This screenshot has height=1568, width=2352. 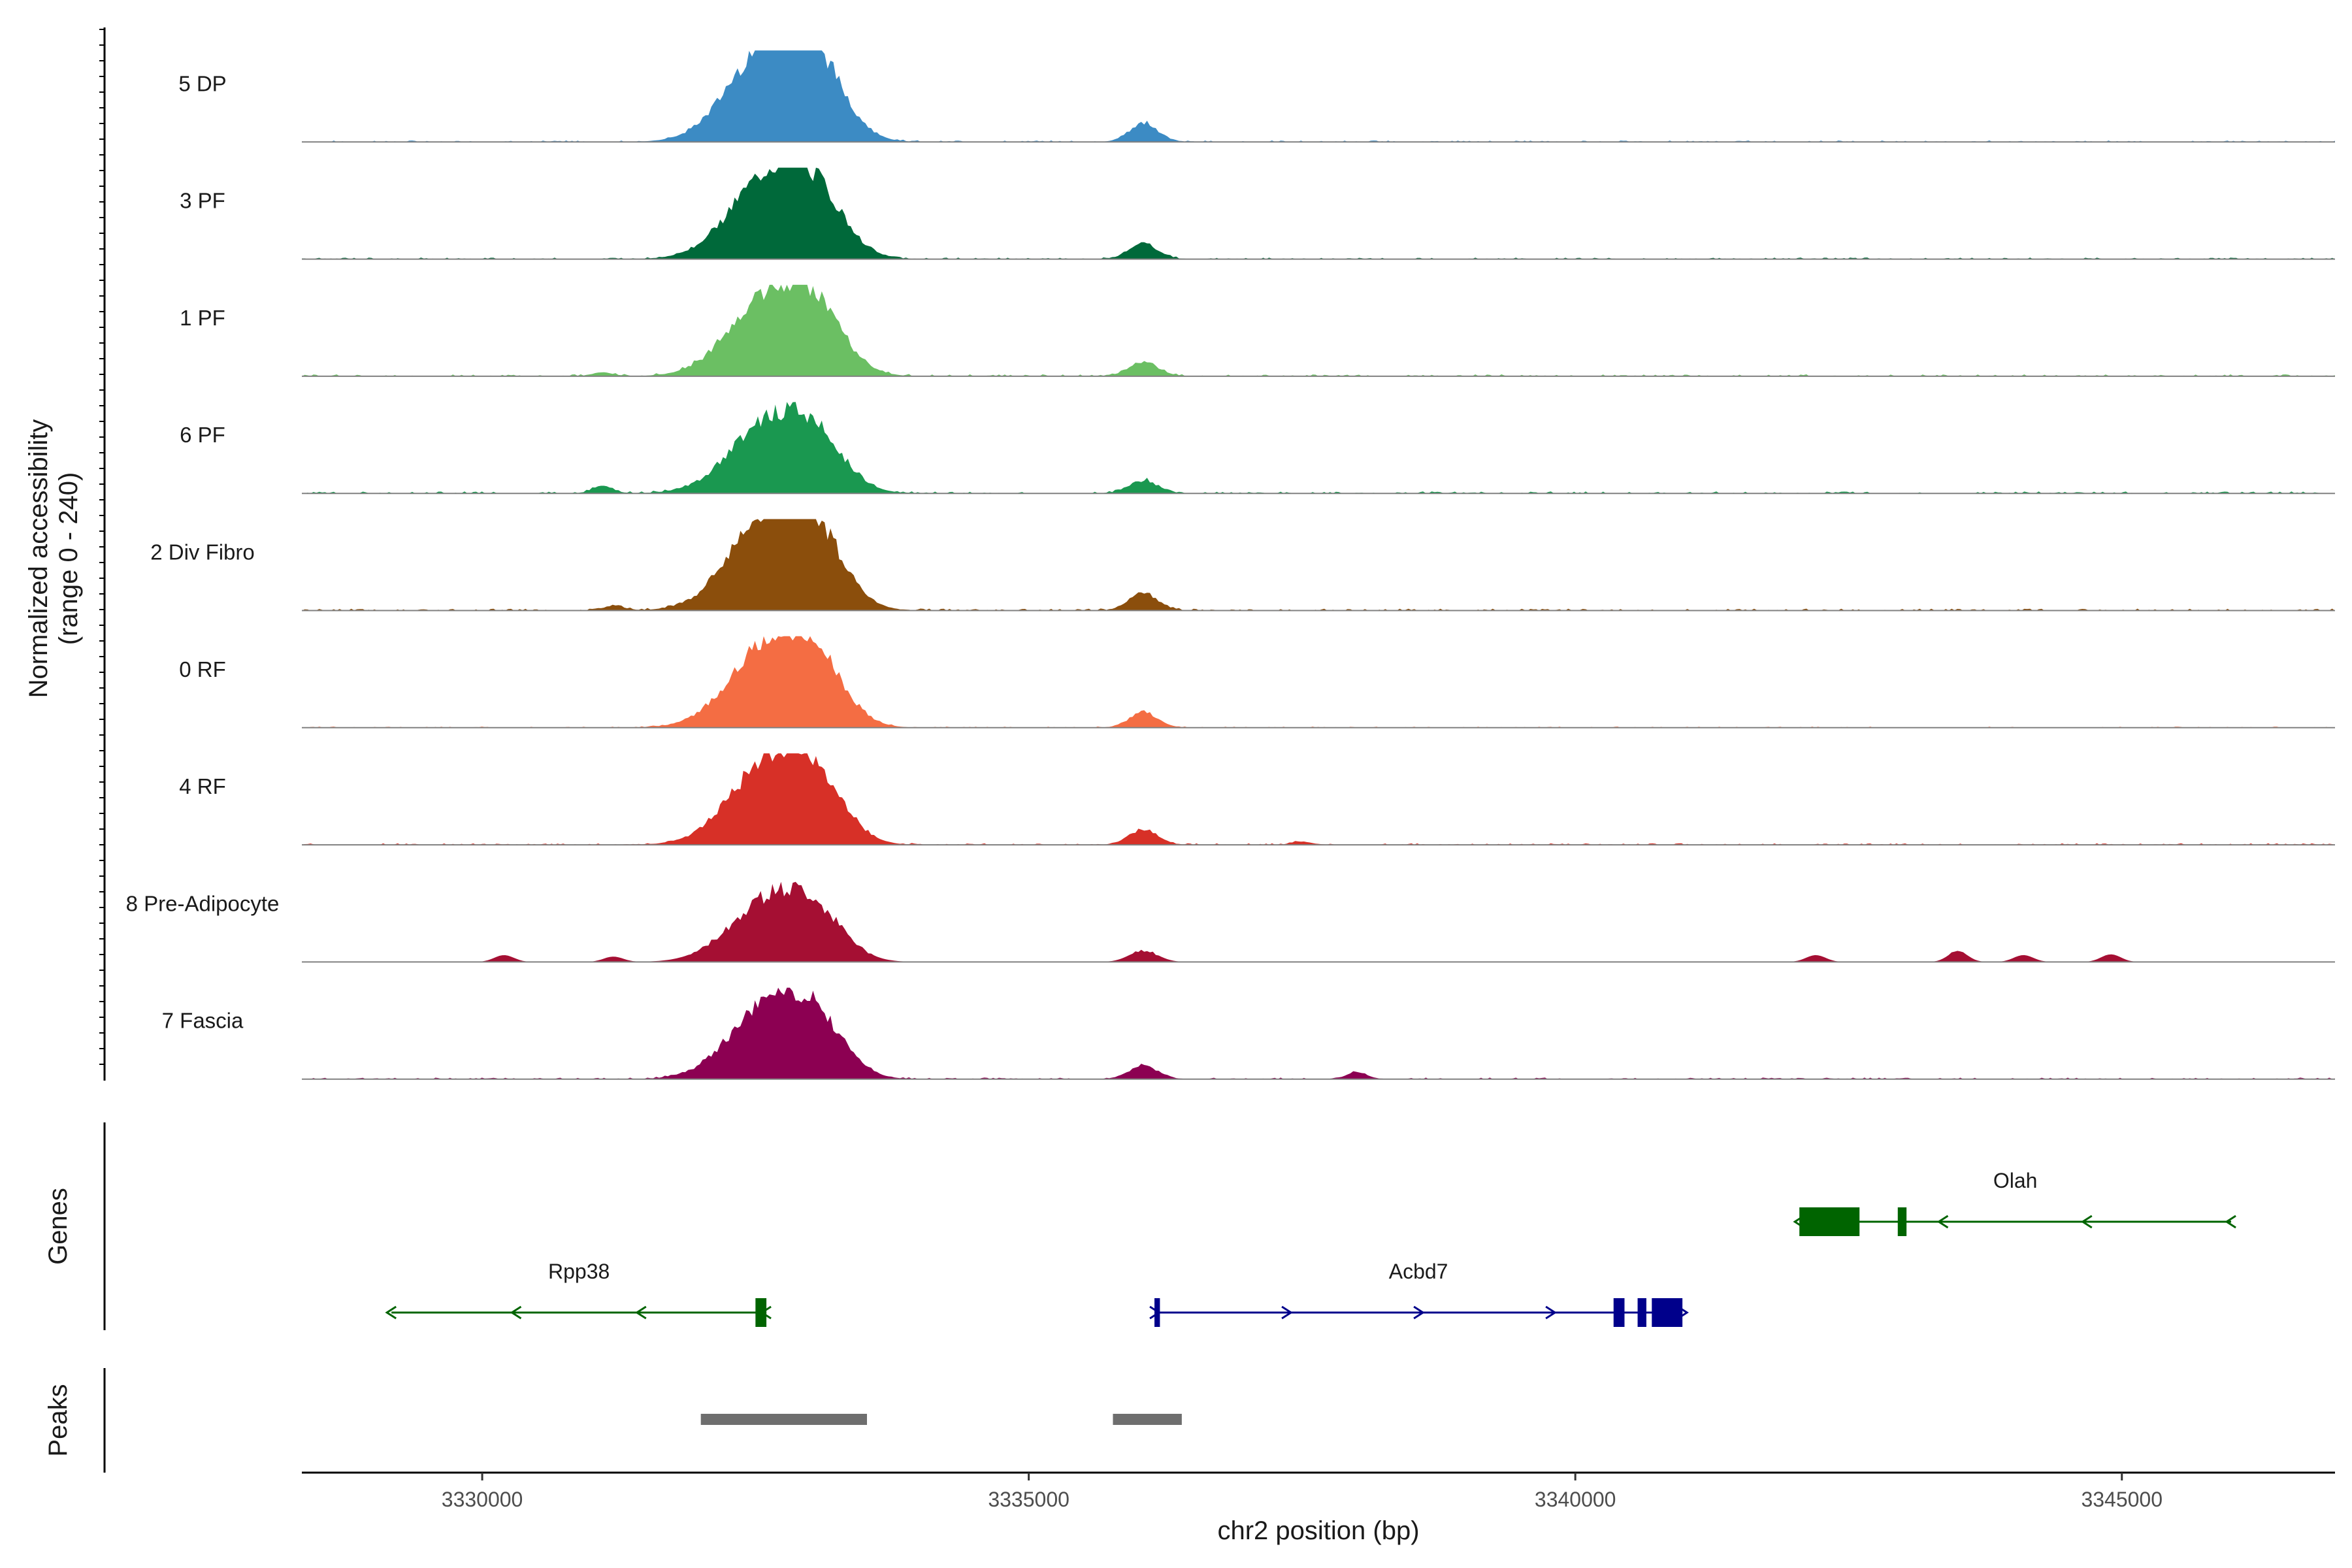 What do you see at coordinates (202, 552) in the screenshot?
I see `track-label: 2 Div Fibro` at bounding box center [202, 552].